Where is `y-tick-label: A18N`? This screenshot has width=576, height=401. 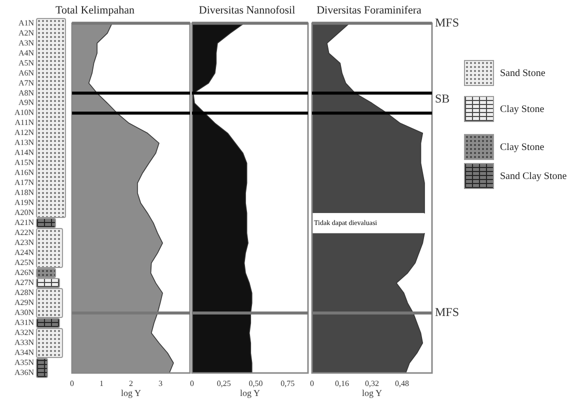
y-tick-label: A18N is located at coordinates (24, 193).